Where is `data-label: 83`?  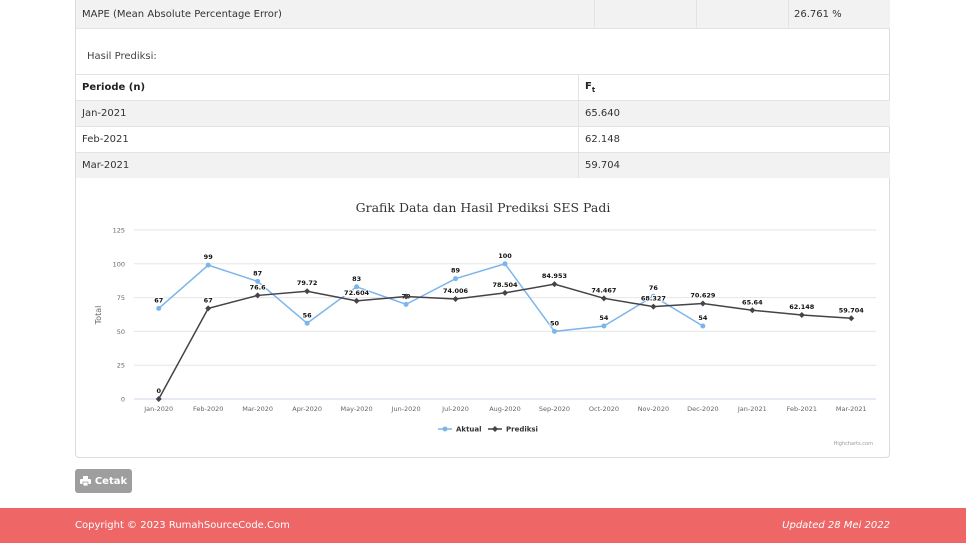
data-label: 83 is located at coordinates (356, 279).